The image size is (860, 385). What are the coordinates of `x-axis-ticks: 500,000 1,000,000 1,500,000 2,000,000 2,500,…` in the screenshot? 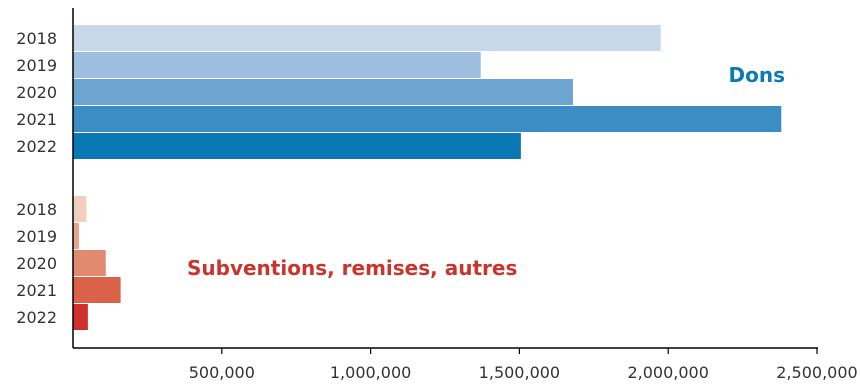 It's located at (523, 365).